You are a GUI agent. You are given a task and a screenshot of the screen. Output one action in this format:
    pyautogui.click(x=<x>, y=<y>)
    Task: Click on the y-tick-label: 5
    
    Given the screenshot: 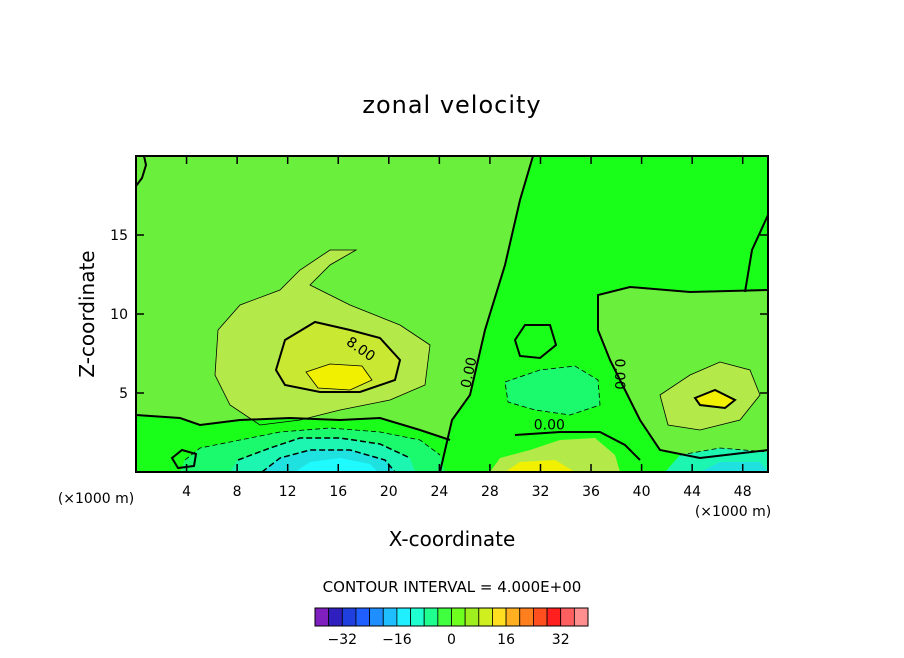 What is the action you would take?
    pyautogui.click(x=123, y=394)
    